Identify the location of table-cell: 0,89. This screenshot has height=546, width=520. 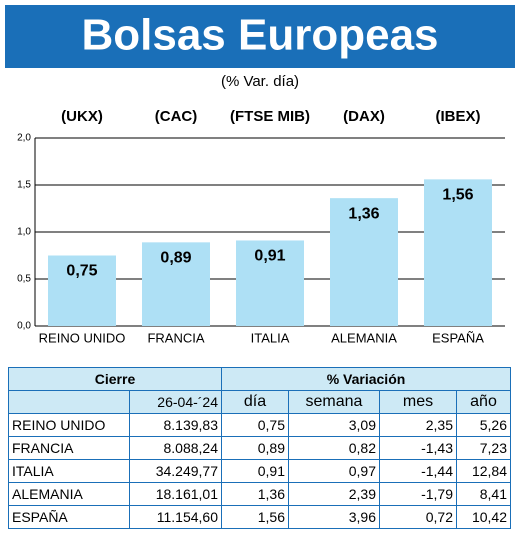
(255, 448).